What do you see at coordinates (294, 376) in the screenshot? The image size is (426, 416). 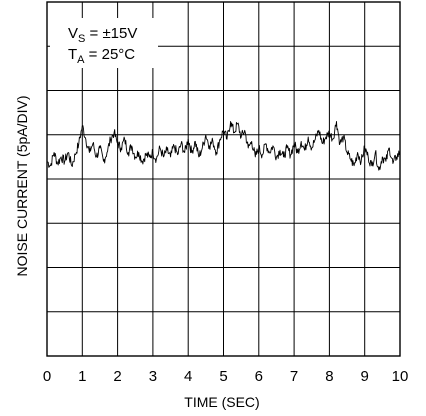 I see `x-tick-label: 7` at bounding box center [294, 376].